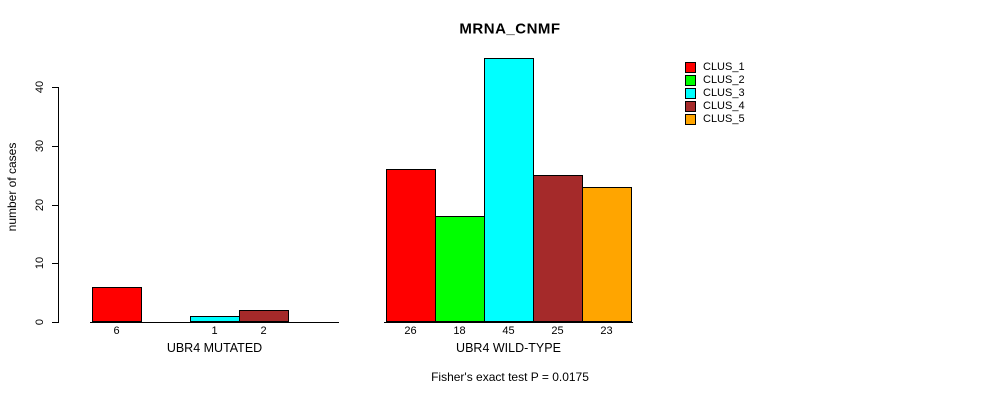 The width and height of the screenshot is (990, 400). What do you see at coordinates (724, 106) in the screenshot?
I see `legend-label: CLUS_4` at bounding box center [724, 106].